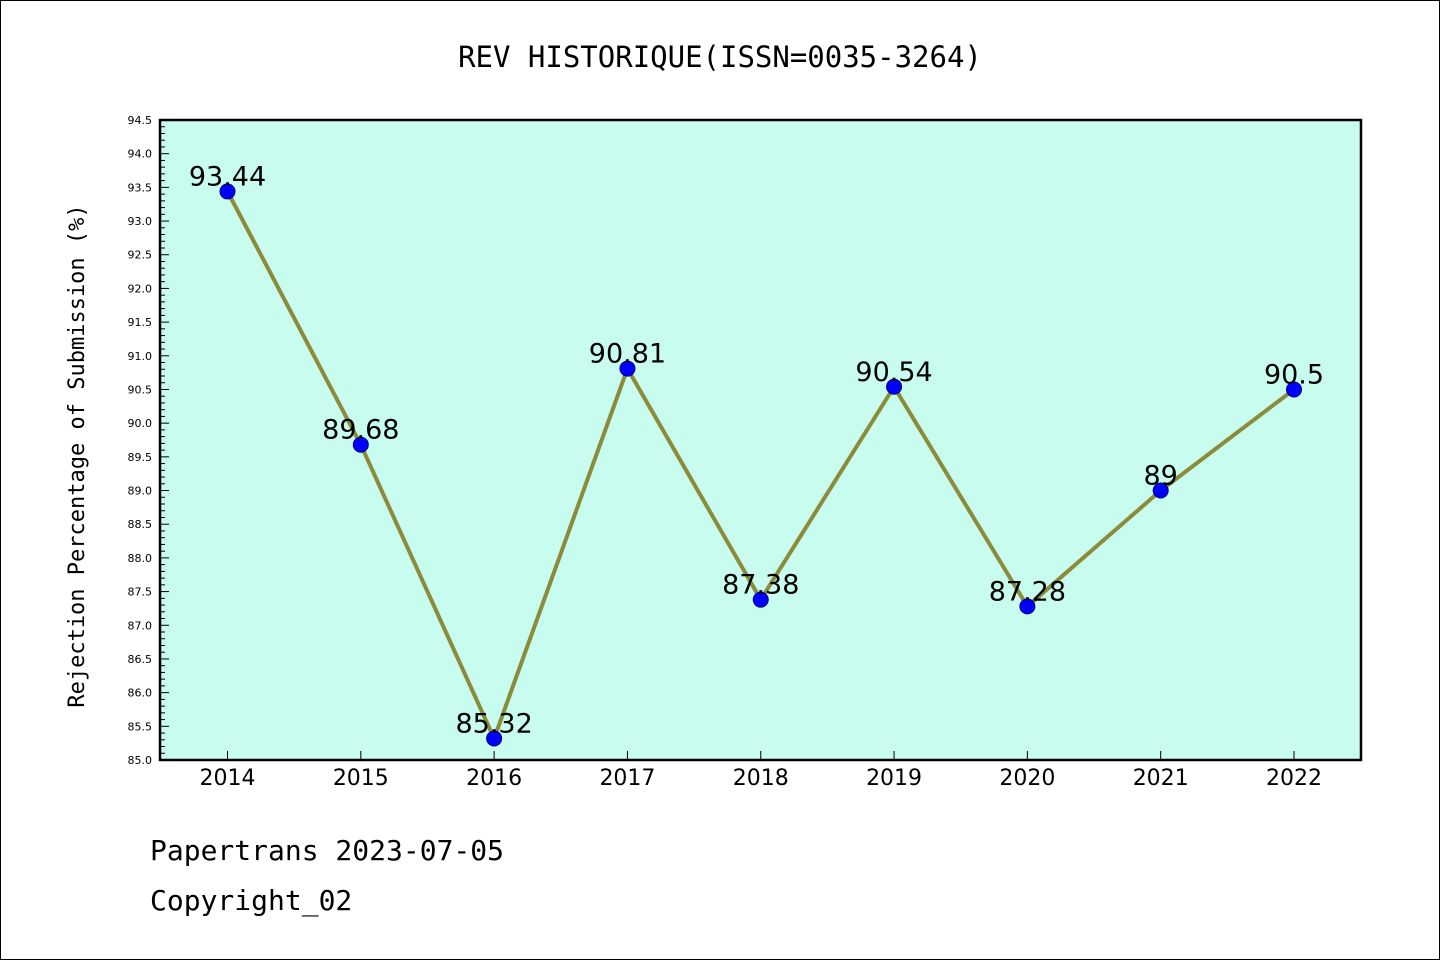  What do you see at coordinates (140, 625) in the screenshot?
I see `y-tick-label: 87.0` at bounding box center [140, 625].